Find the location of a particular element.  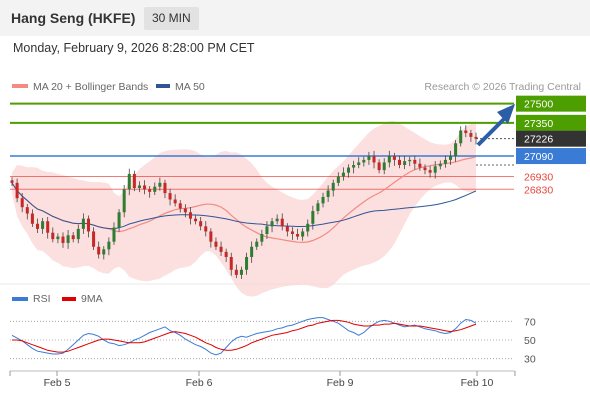

rsi-panel: 70 50 30 is located at coordinates (273, 341).